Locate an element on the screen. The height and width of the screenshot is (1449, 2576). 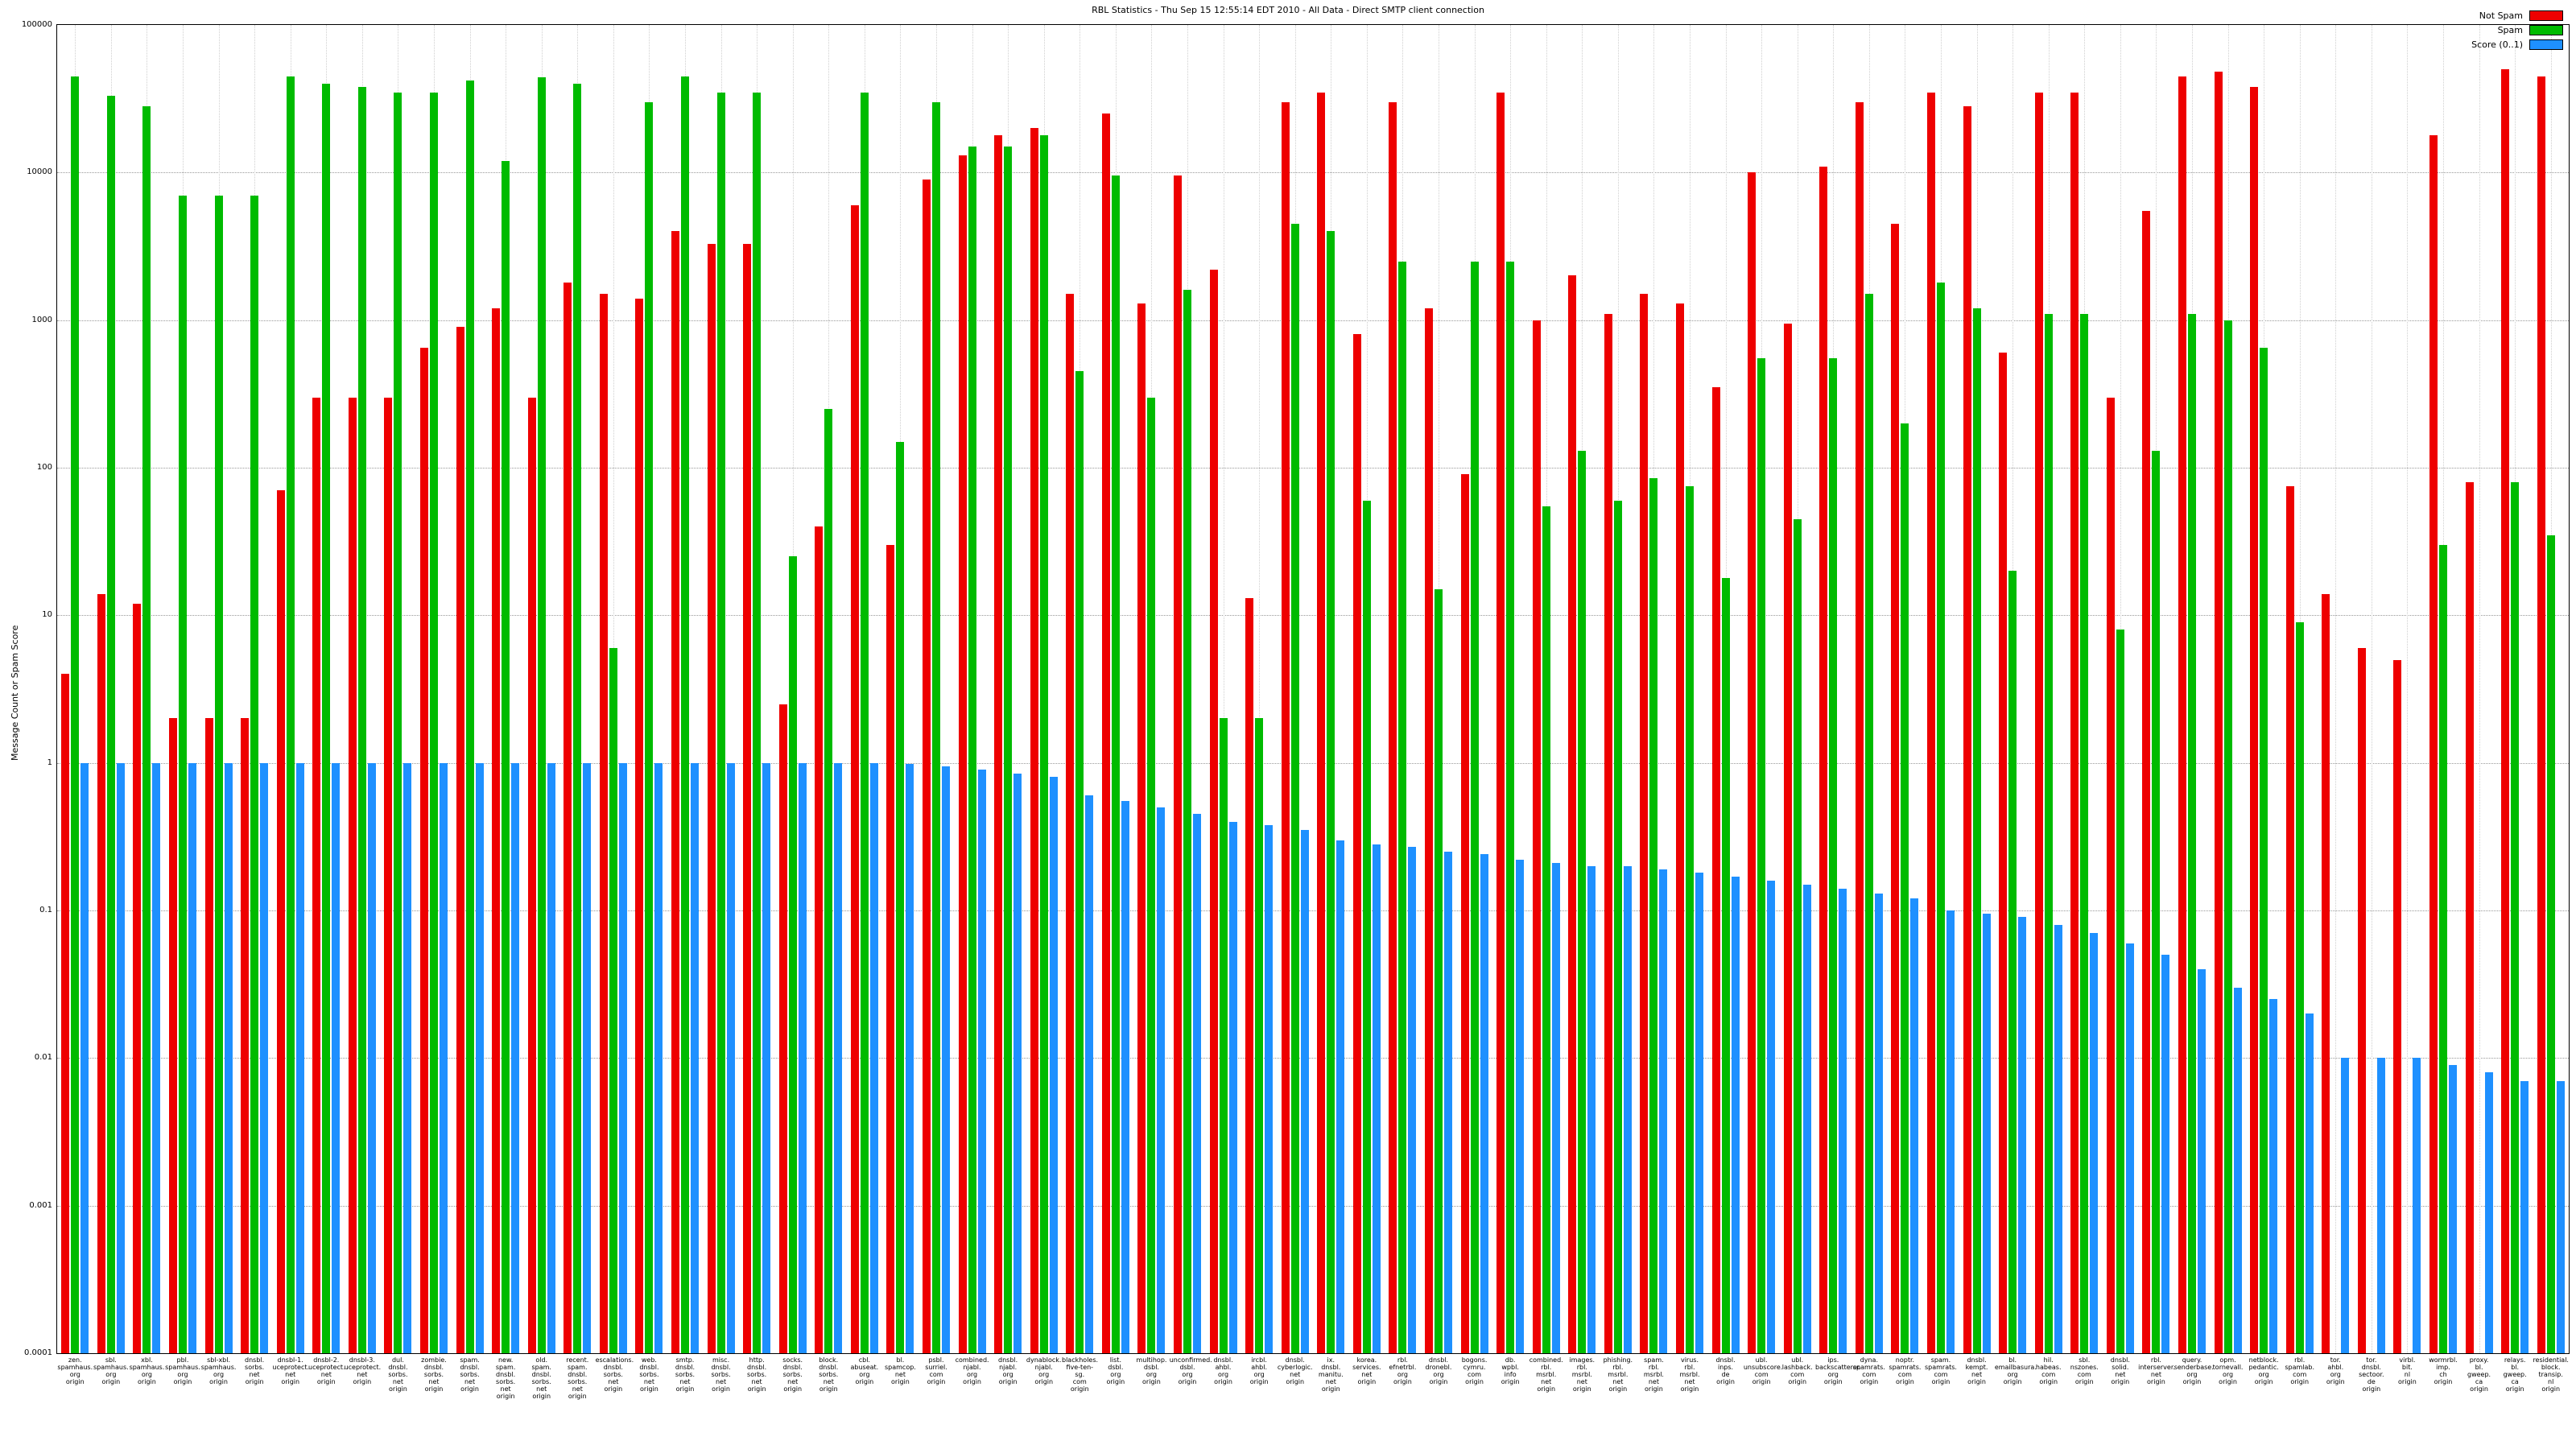
x-tick-label: bl. spamcop. net origin is located at coordinates (900, 1370).